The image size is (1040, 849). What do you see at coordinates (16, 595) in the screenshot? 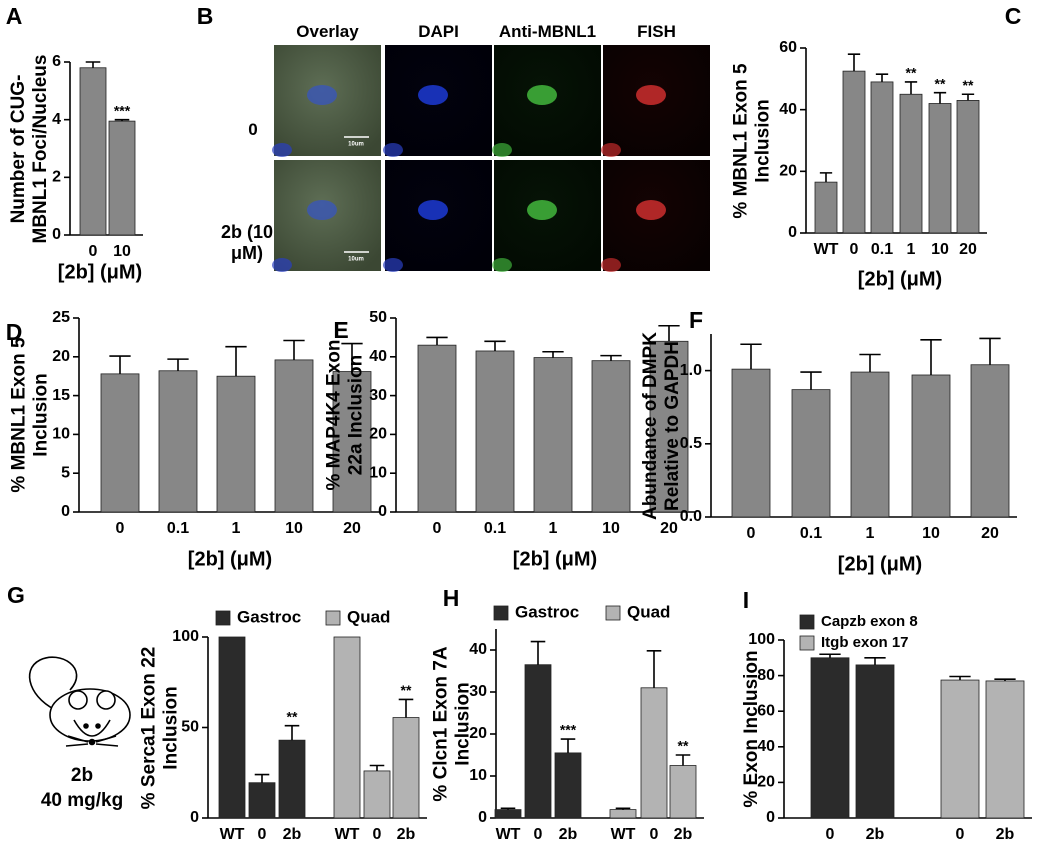
I see `panel-letter: G` at bounding box center [16, 595].